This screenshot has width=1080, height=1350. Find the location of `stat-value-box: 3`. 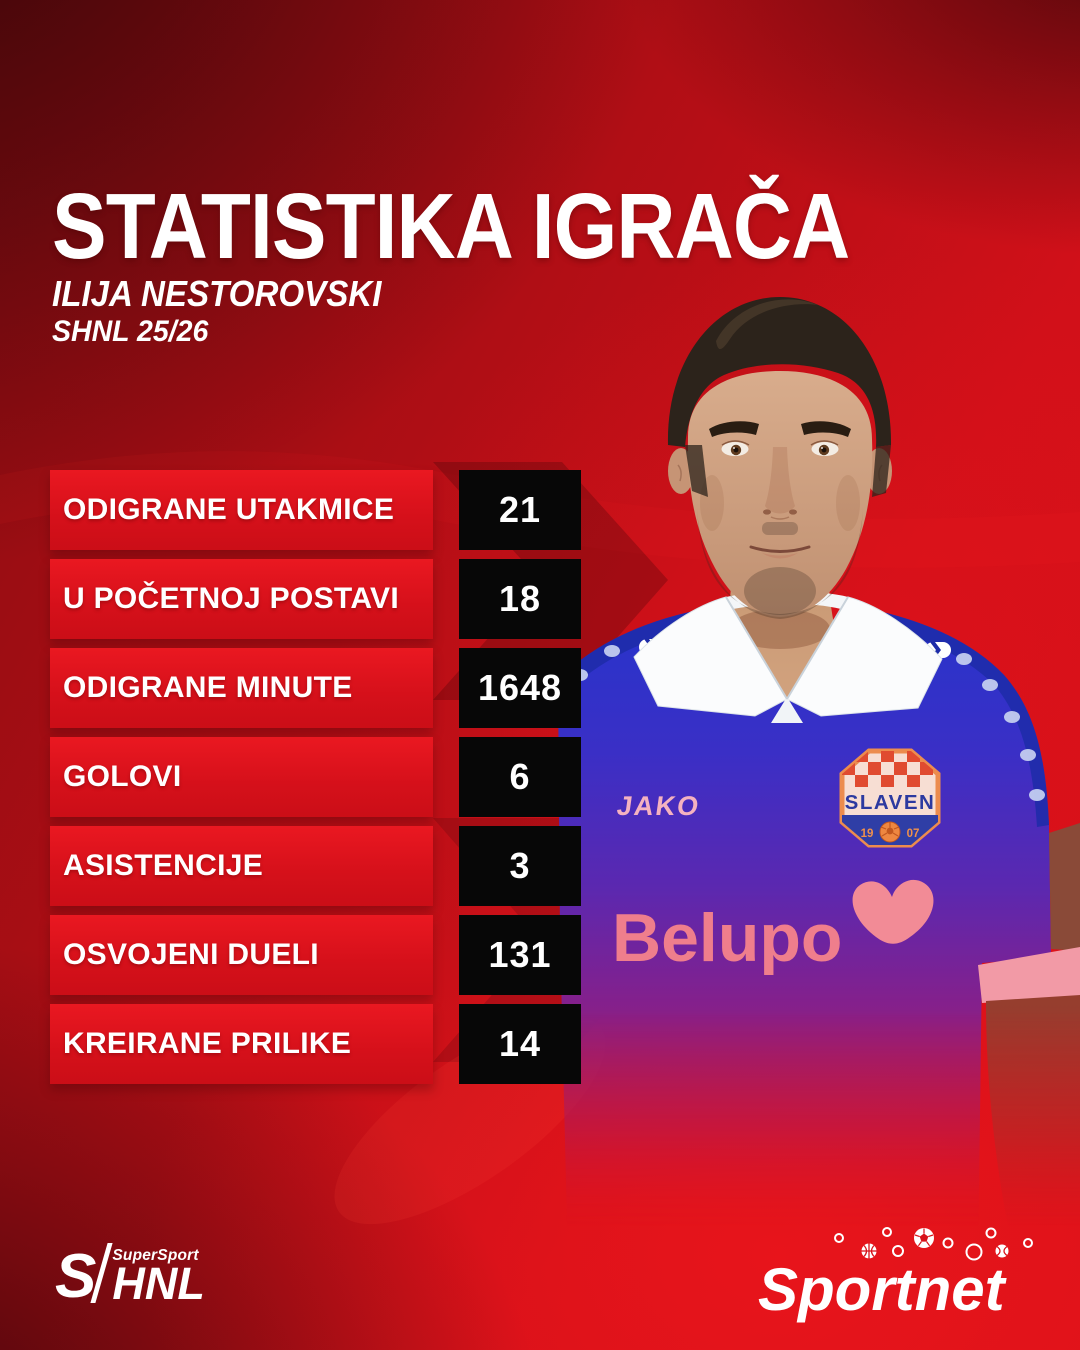

stat-value-box: 3 is located at coordinates (520, 866).